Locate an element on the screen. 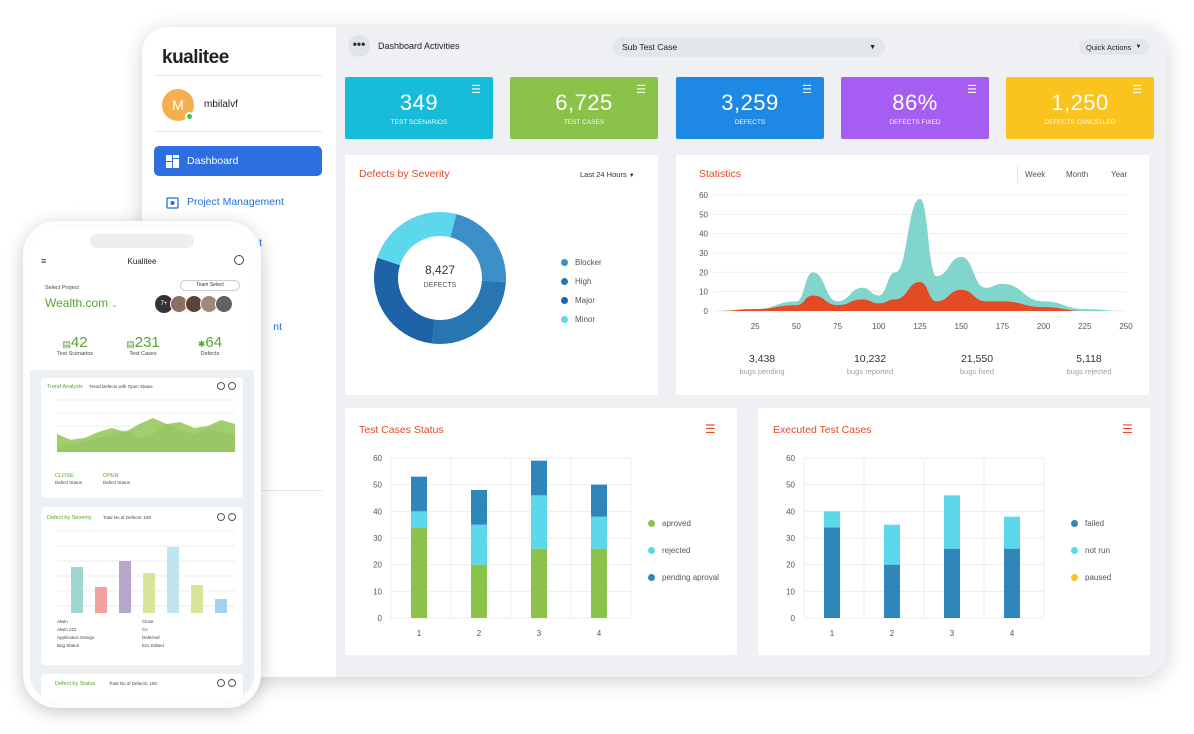 This screenshot has width=1194, height=734. kpi-card-test-cases: ☰ 6,725 Test Cases is located at coordinates (584, 108).